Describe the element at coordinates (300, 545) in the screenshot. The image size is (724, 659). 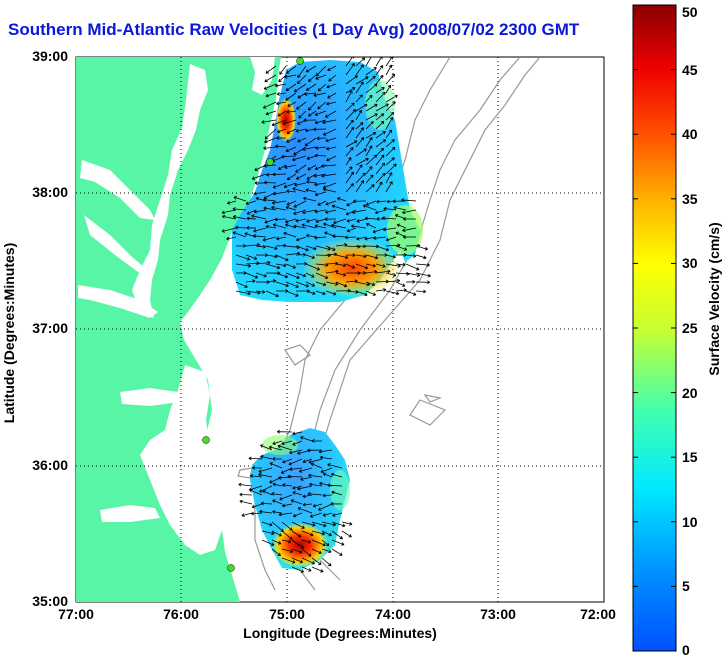
I see `velocity-hotspot-south` at that location.